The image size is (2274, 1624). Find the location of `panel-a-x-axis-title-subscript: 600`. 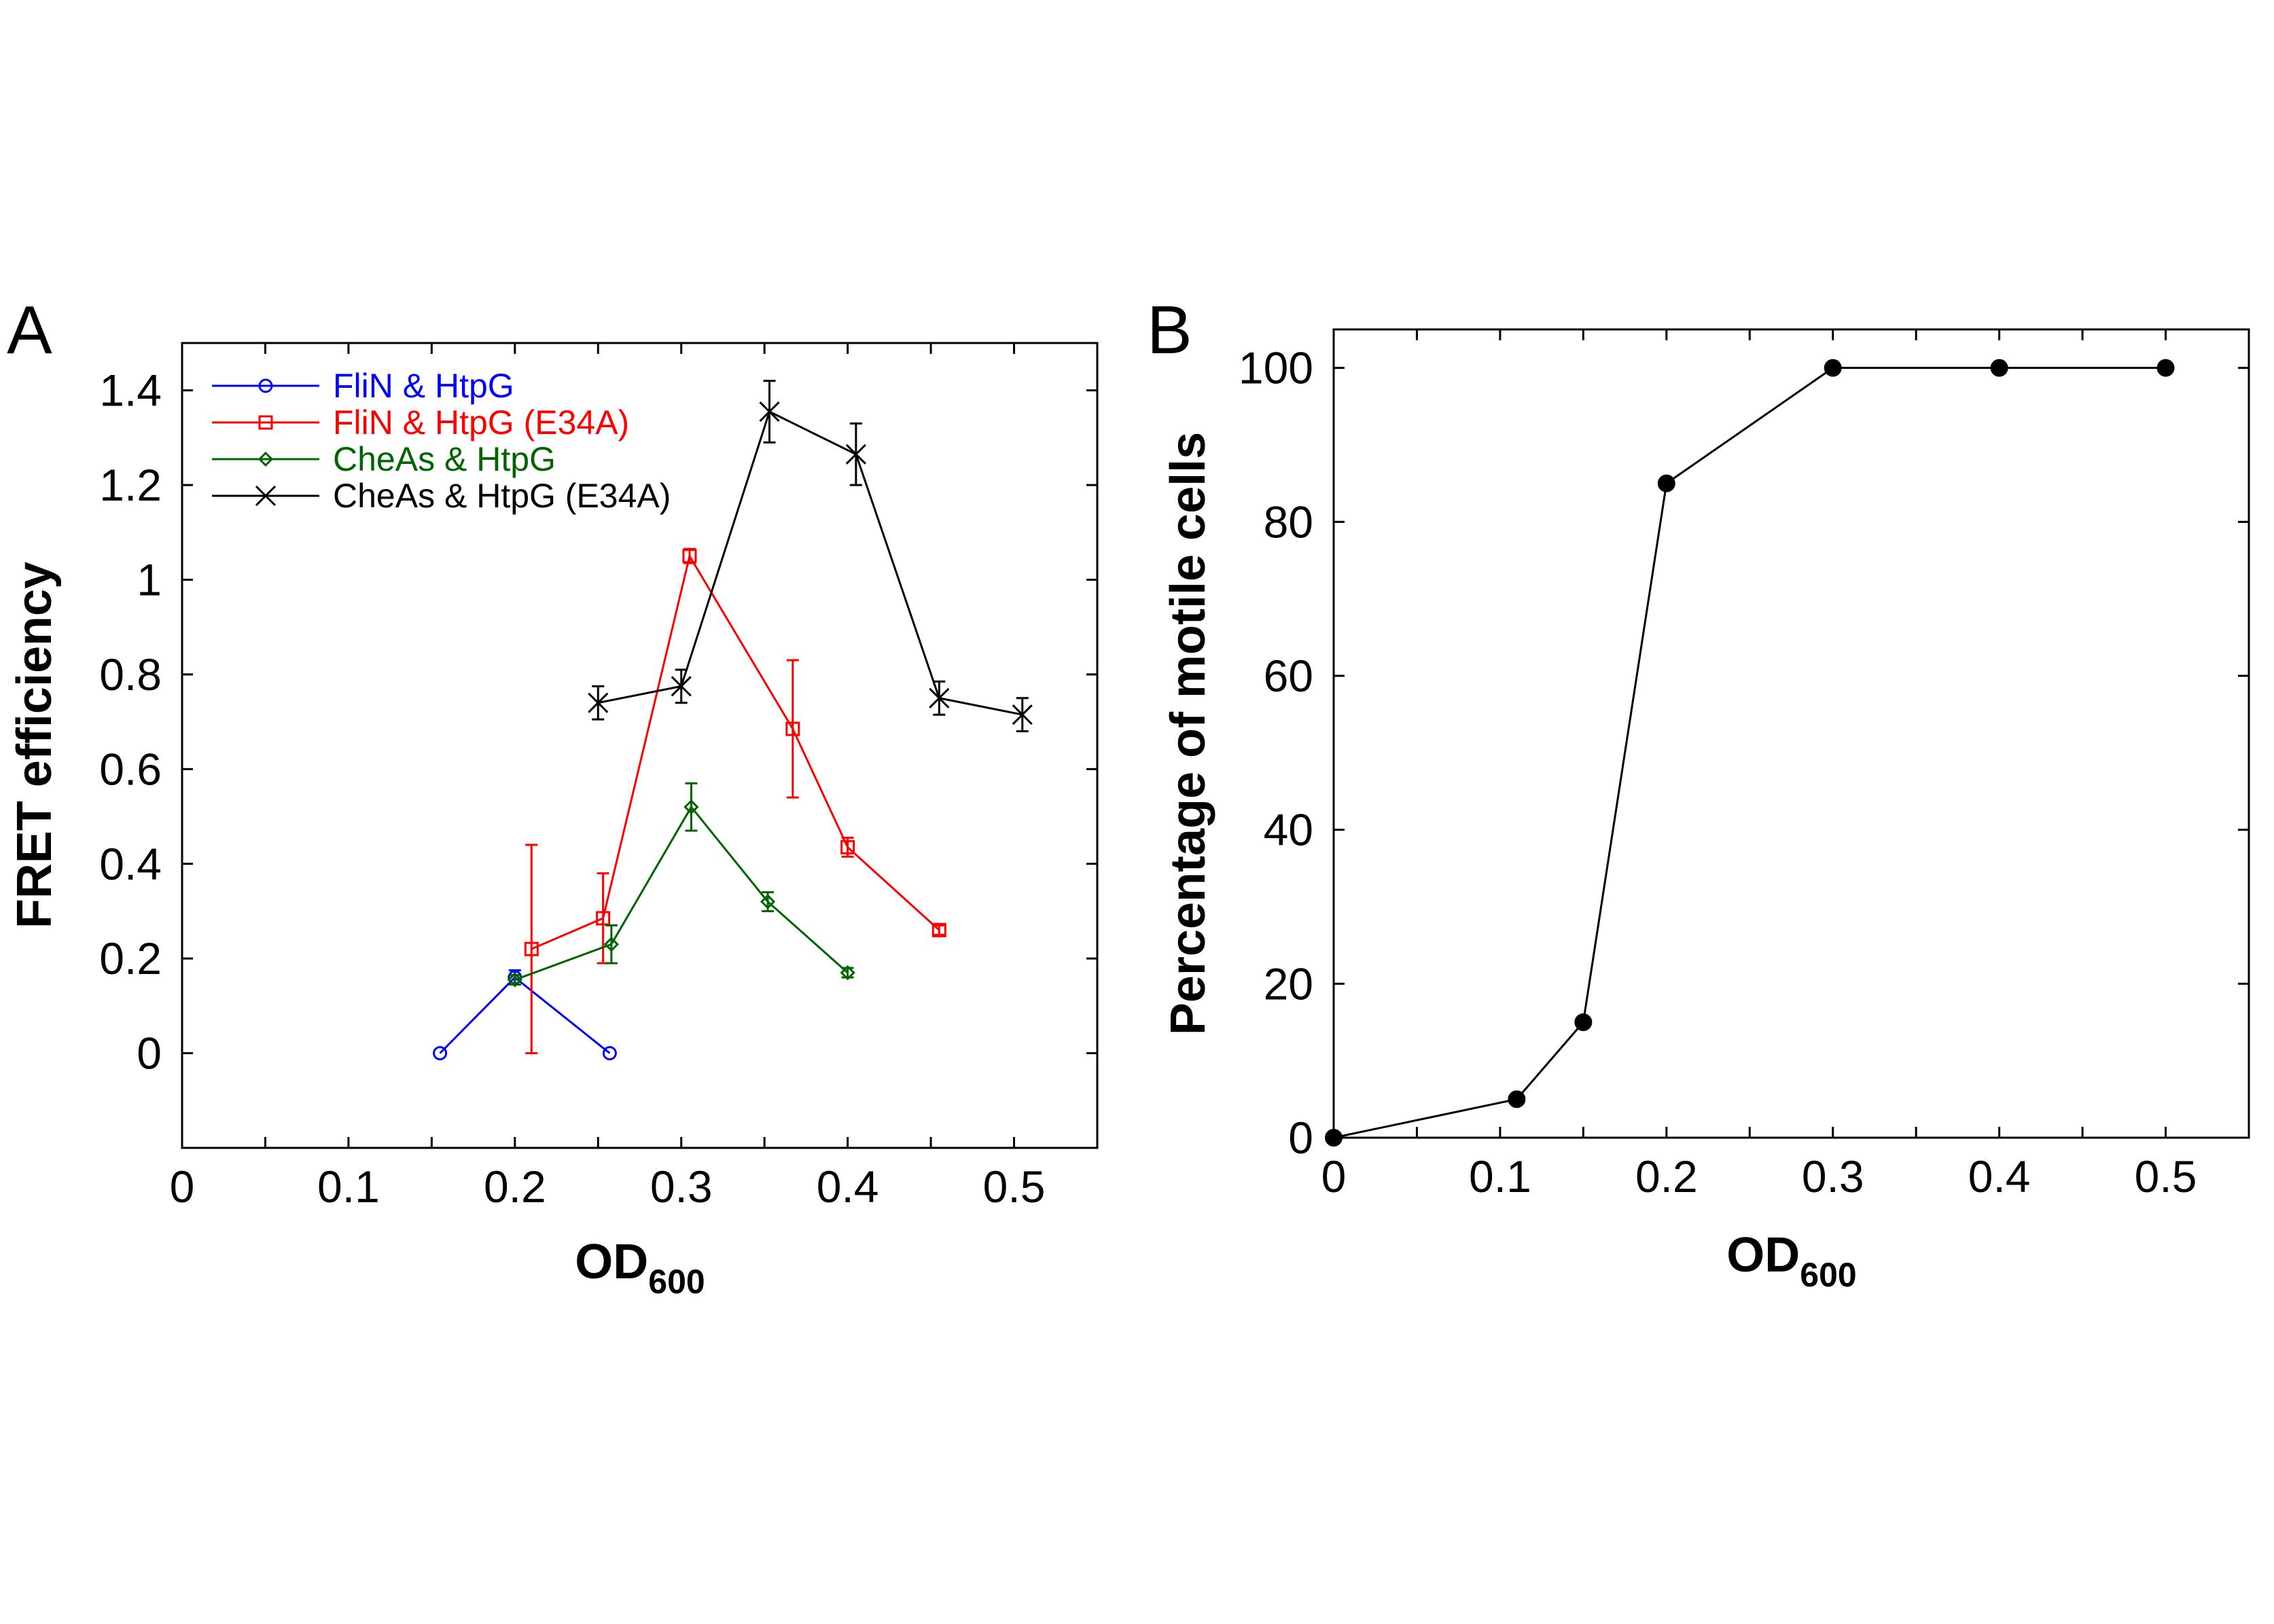

panel-a-x-axis-title-subscript: 600 is located at coordinates (676, 1282).